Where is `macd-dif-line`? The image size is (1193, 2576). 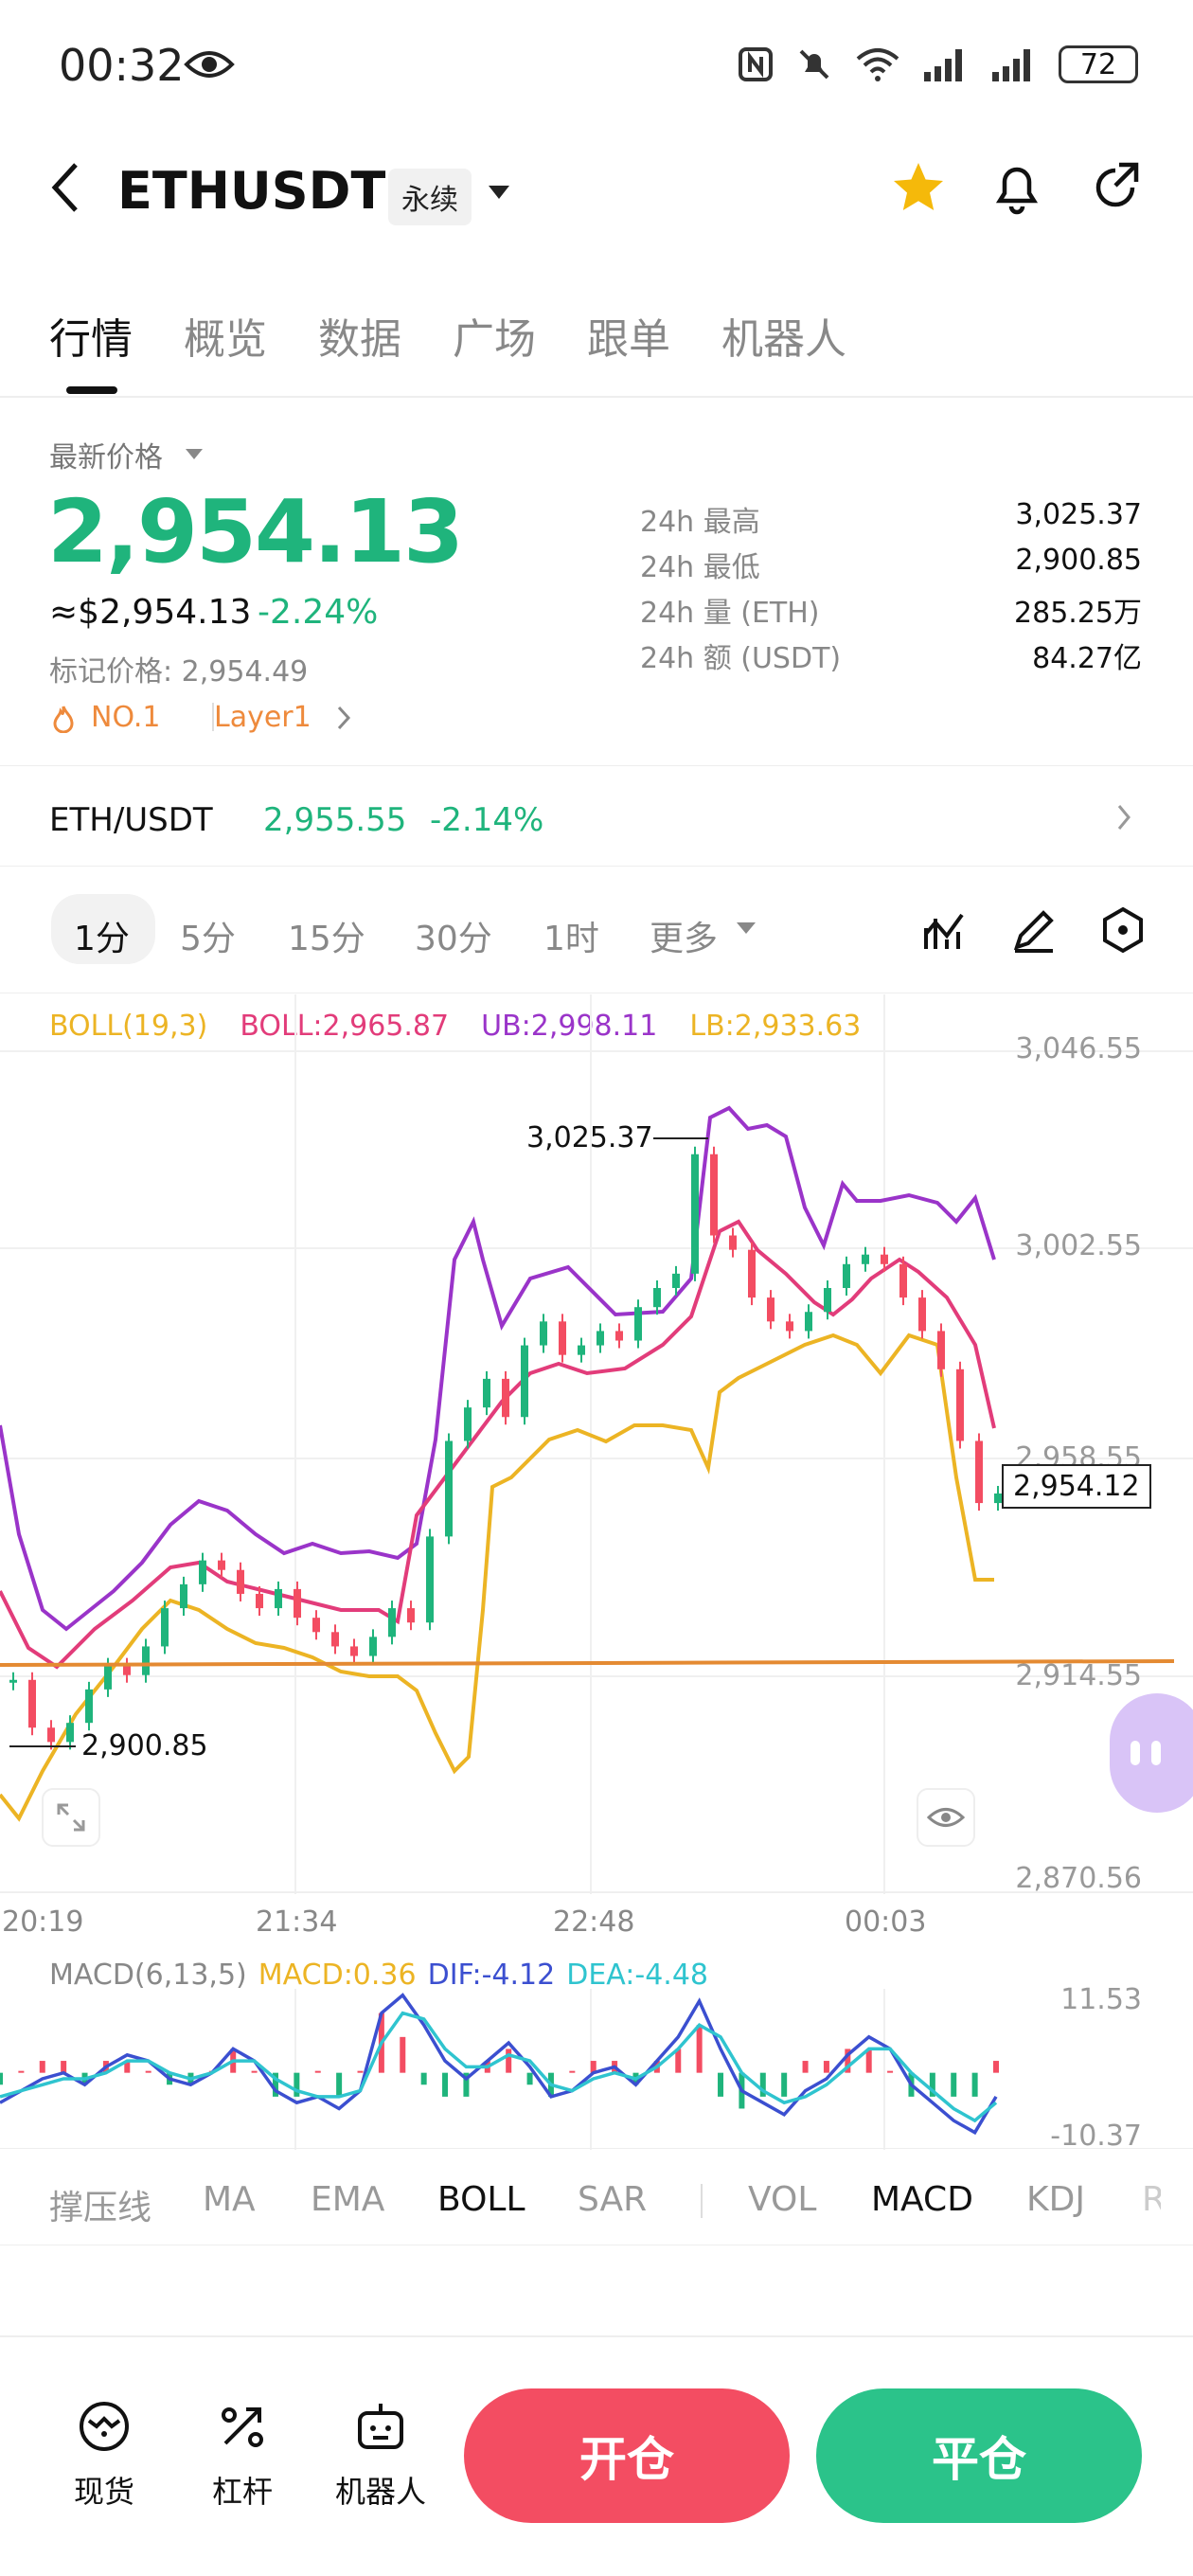 macd-dif-line is located at coordinates (499, 2064).